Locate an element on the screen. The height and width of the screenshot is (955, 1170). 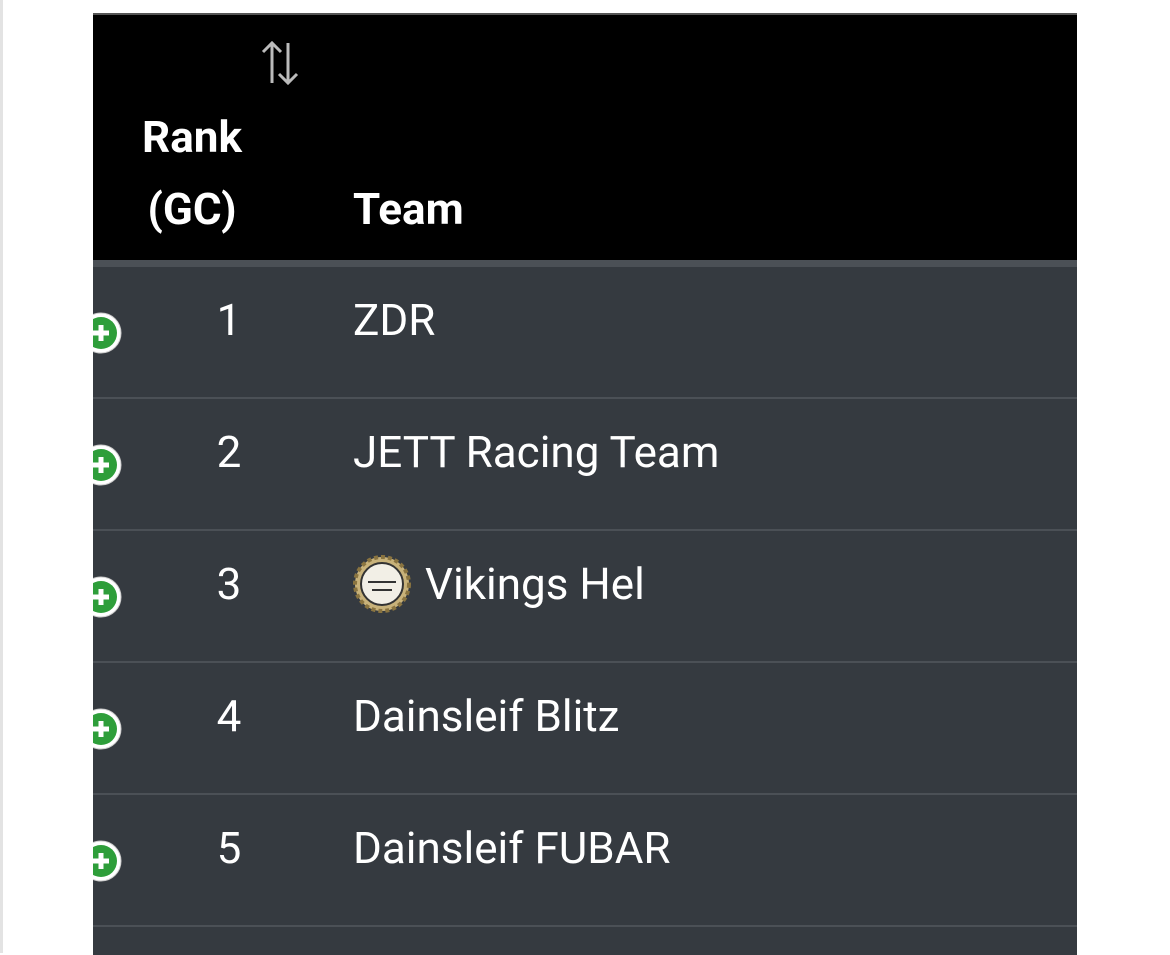
table-row: 3 Vikings Hel is located at coordinates (585, 597).